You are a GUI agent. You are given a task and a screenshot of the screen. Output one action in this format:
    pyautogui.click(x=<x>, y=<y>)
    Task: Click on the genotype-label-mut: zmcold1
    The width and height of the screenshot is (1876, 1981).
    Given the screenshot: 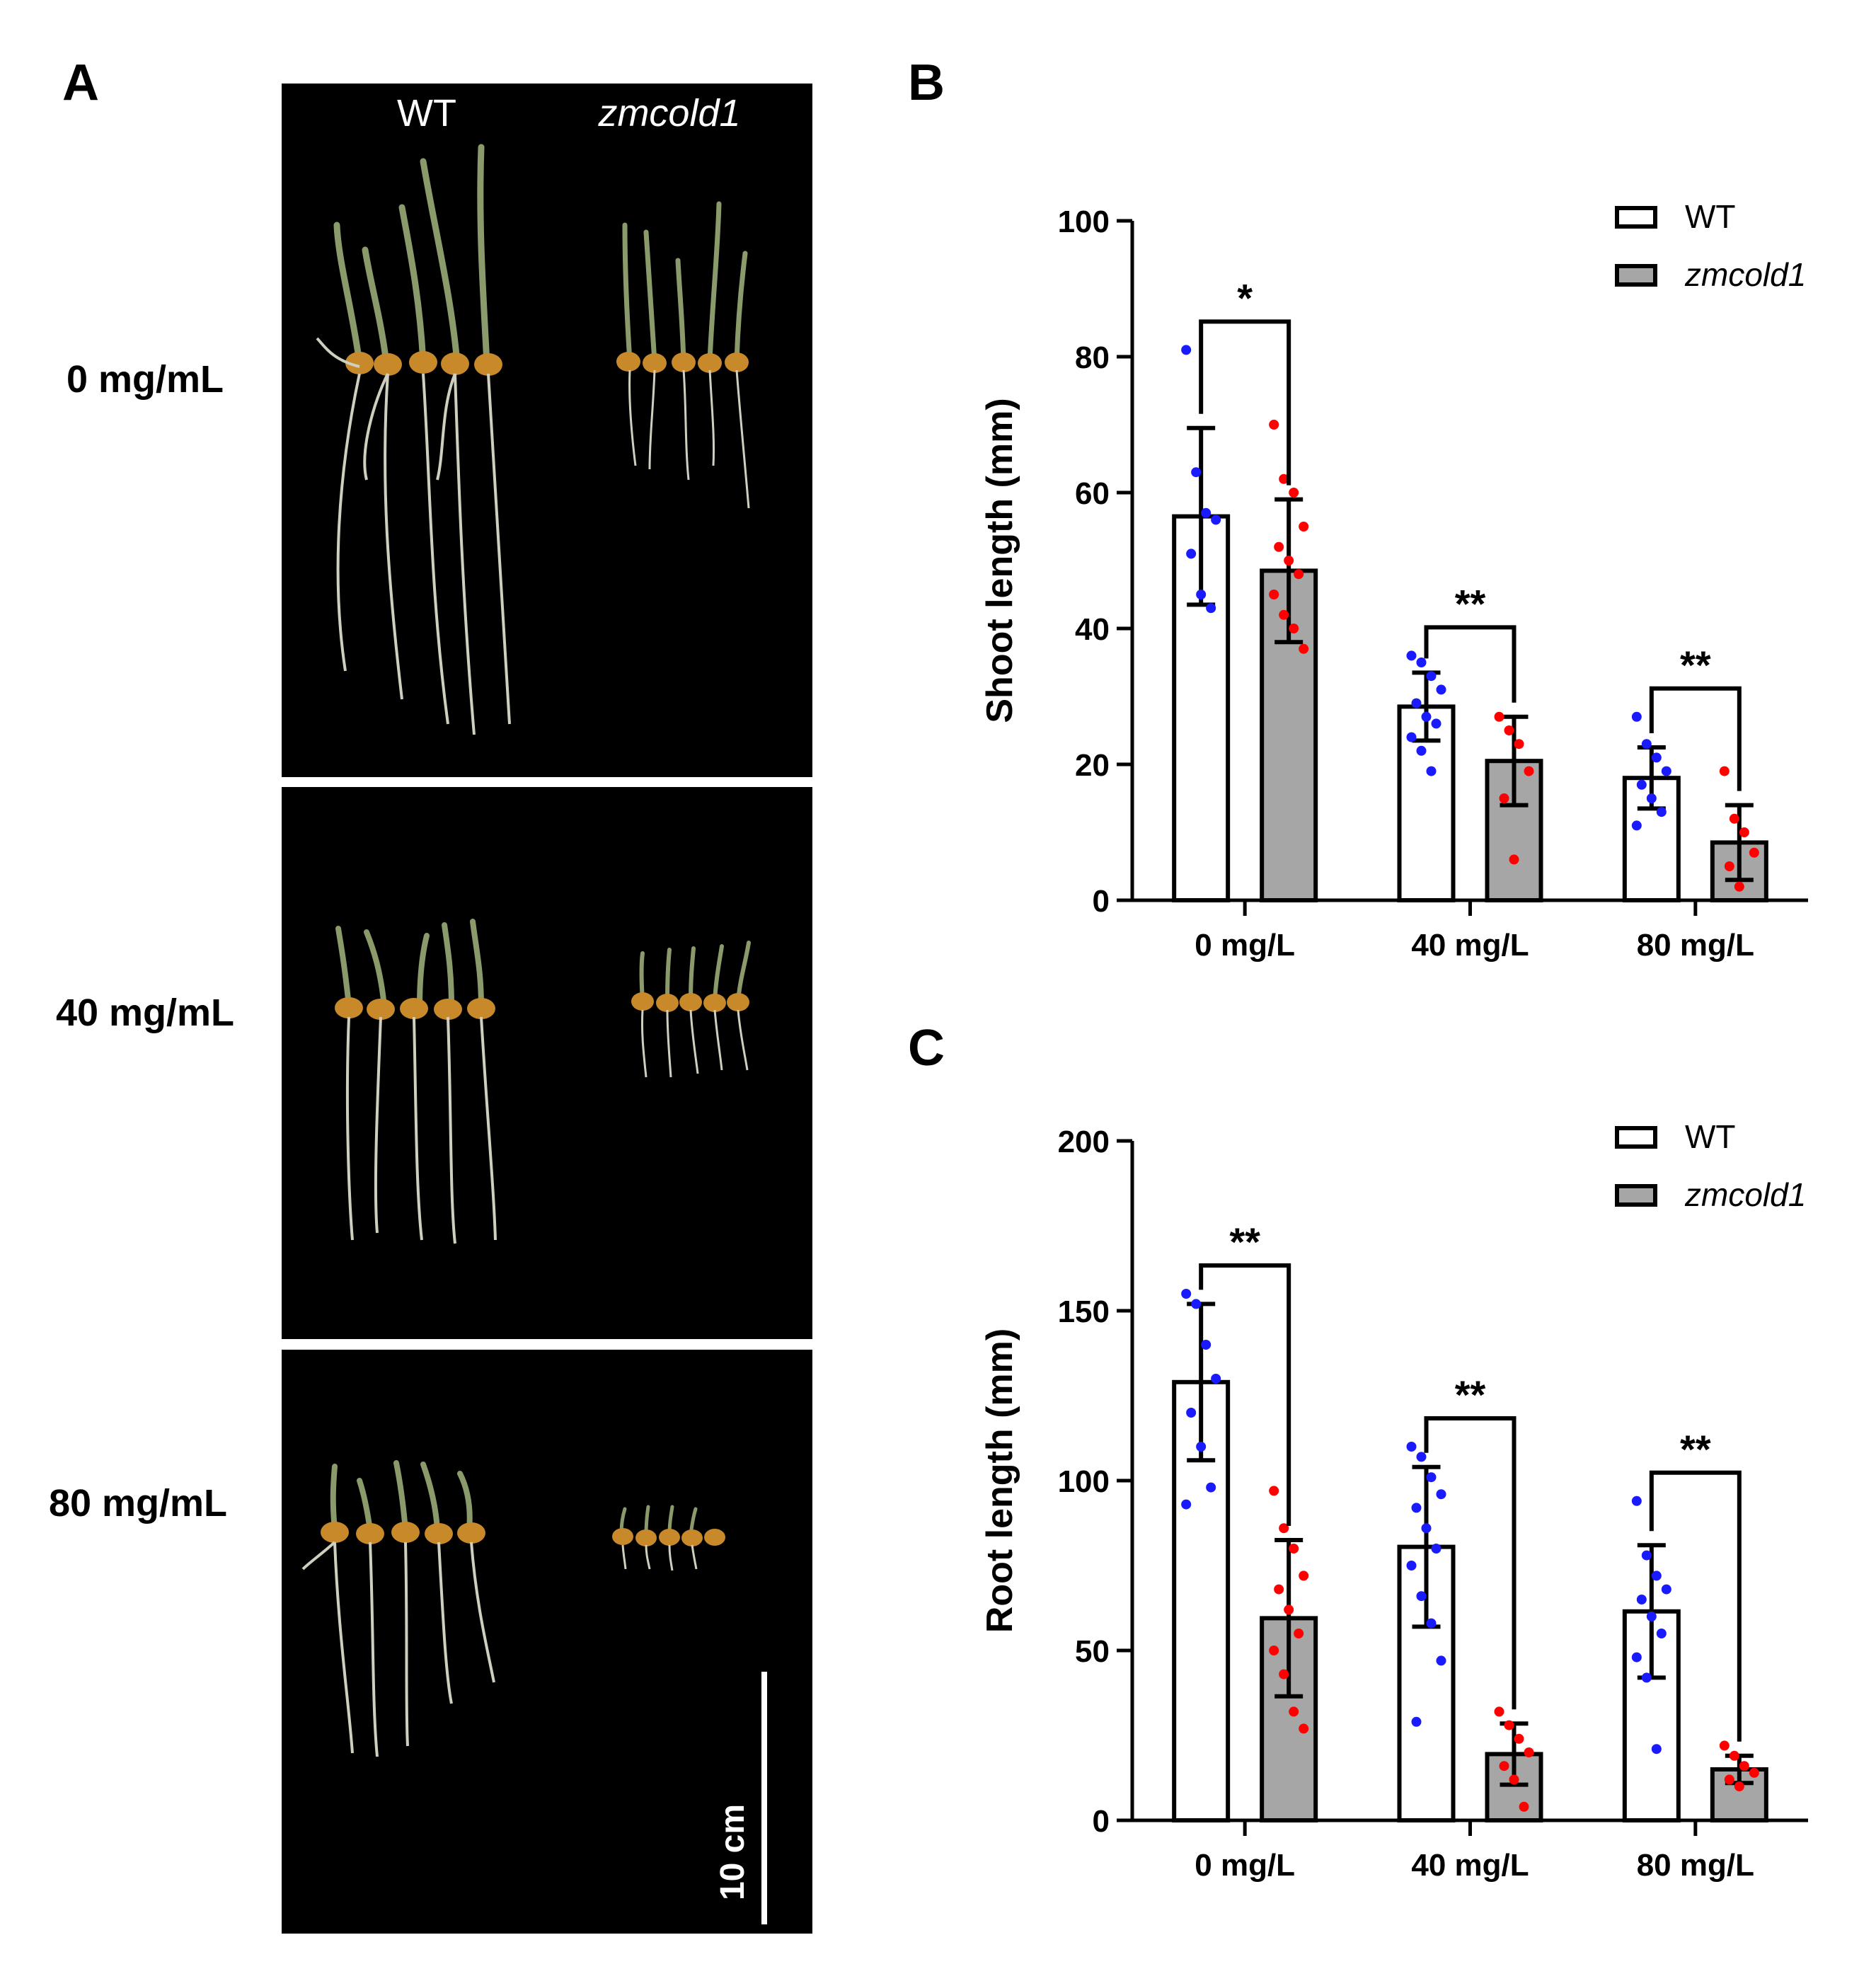 What is the action you would take?
    pyautogui.click(x=668, y=113)
    